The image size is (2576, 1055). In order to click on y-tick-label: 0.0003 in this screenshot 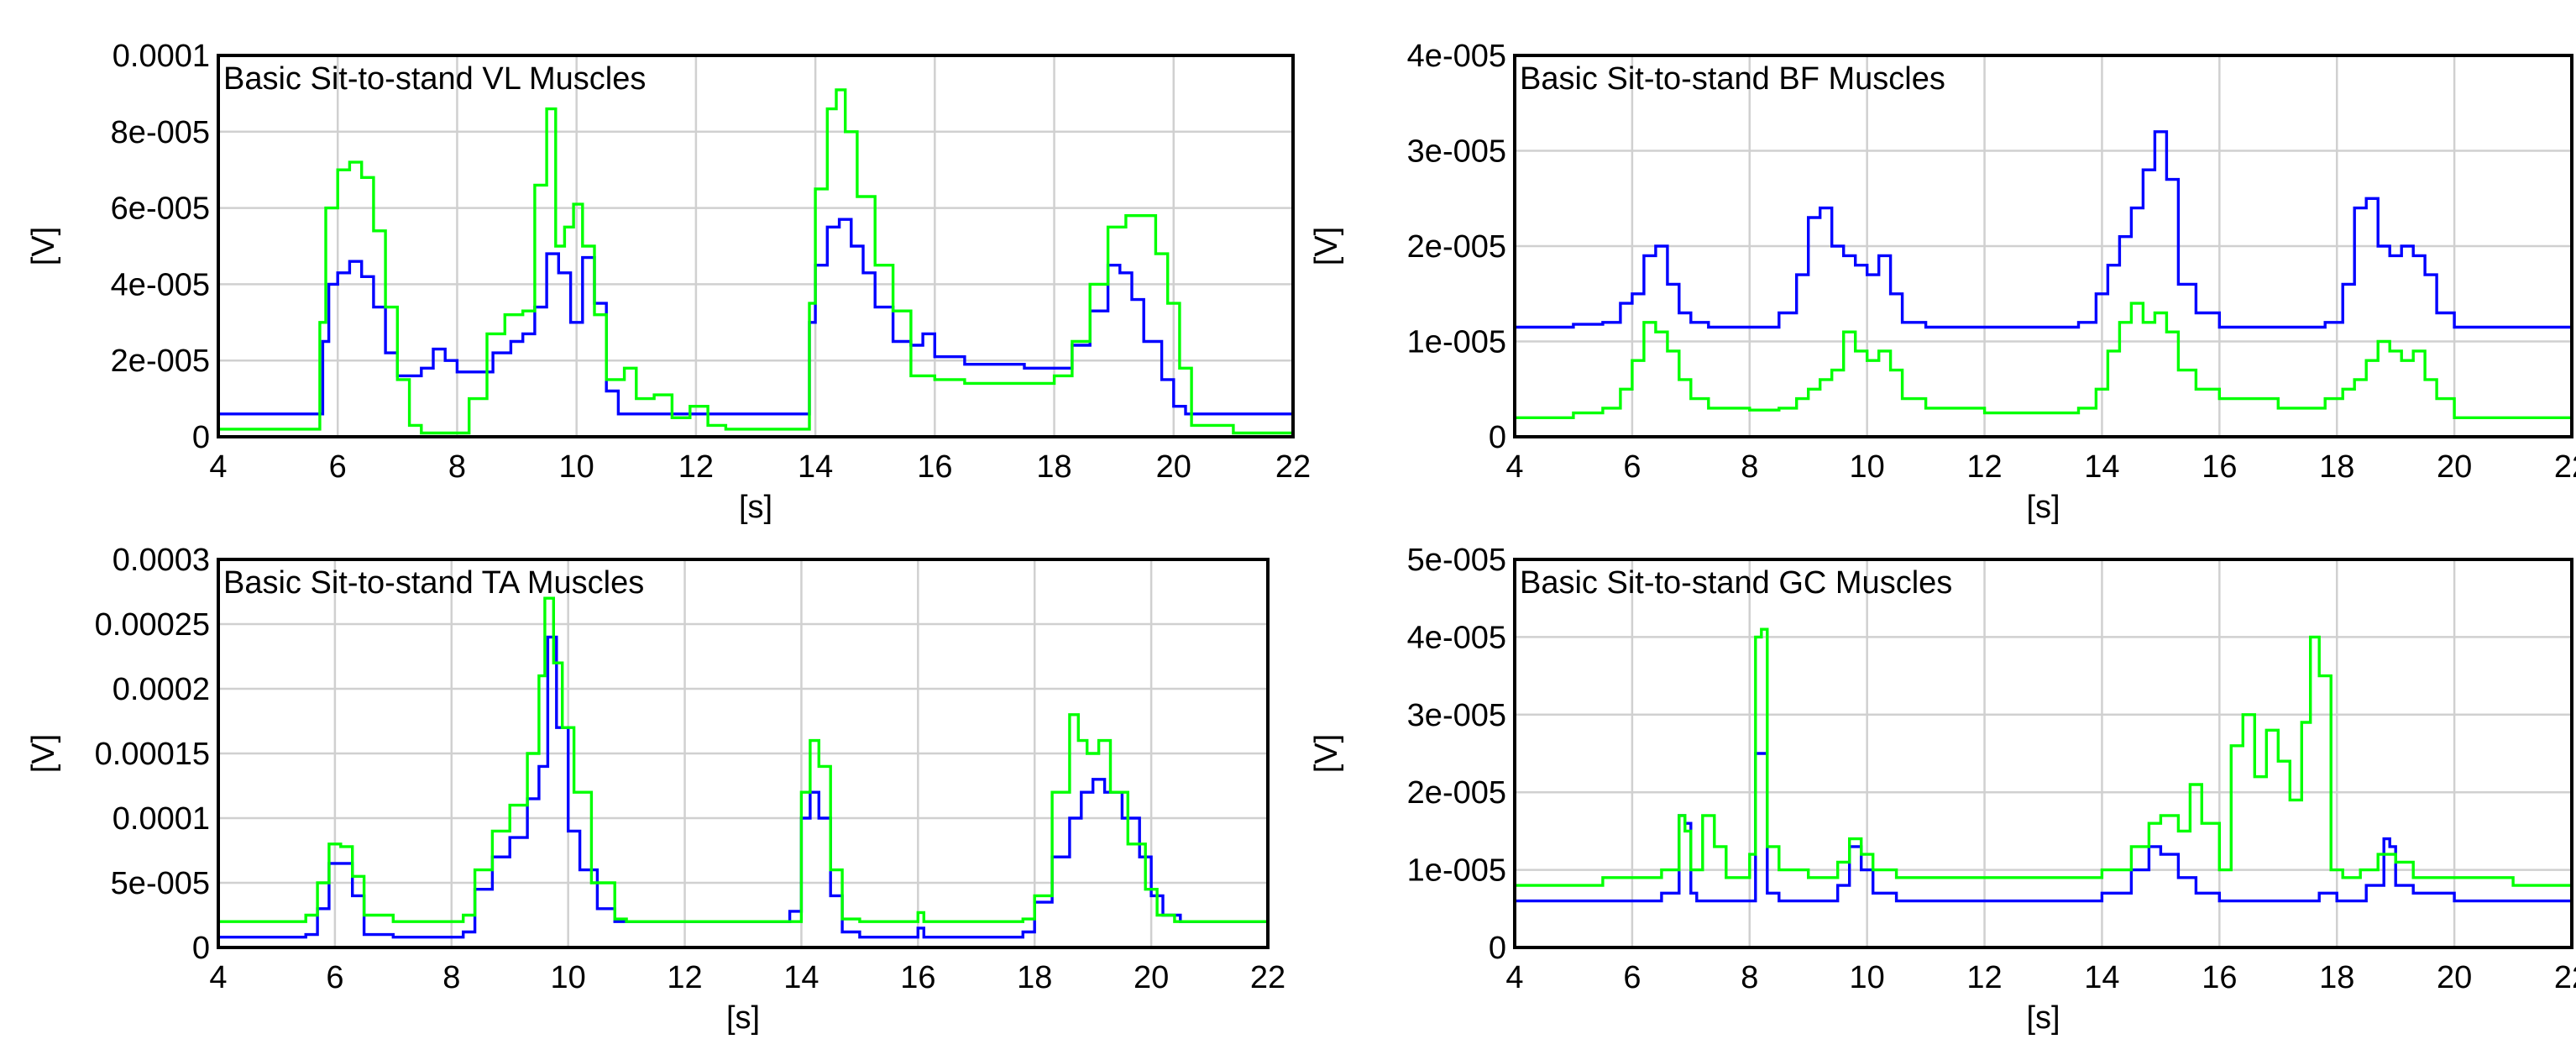, I will do `click(161, 560)`.